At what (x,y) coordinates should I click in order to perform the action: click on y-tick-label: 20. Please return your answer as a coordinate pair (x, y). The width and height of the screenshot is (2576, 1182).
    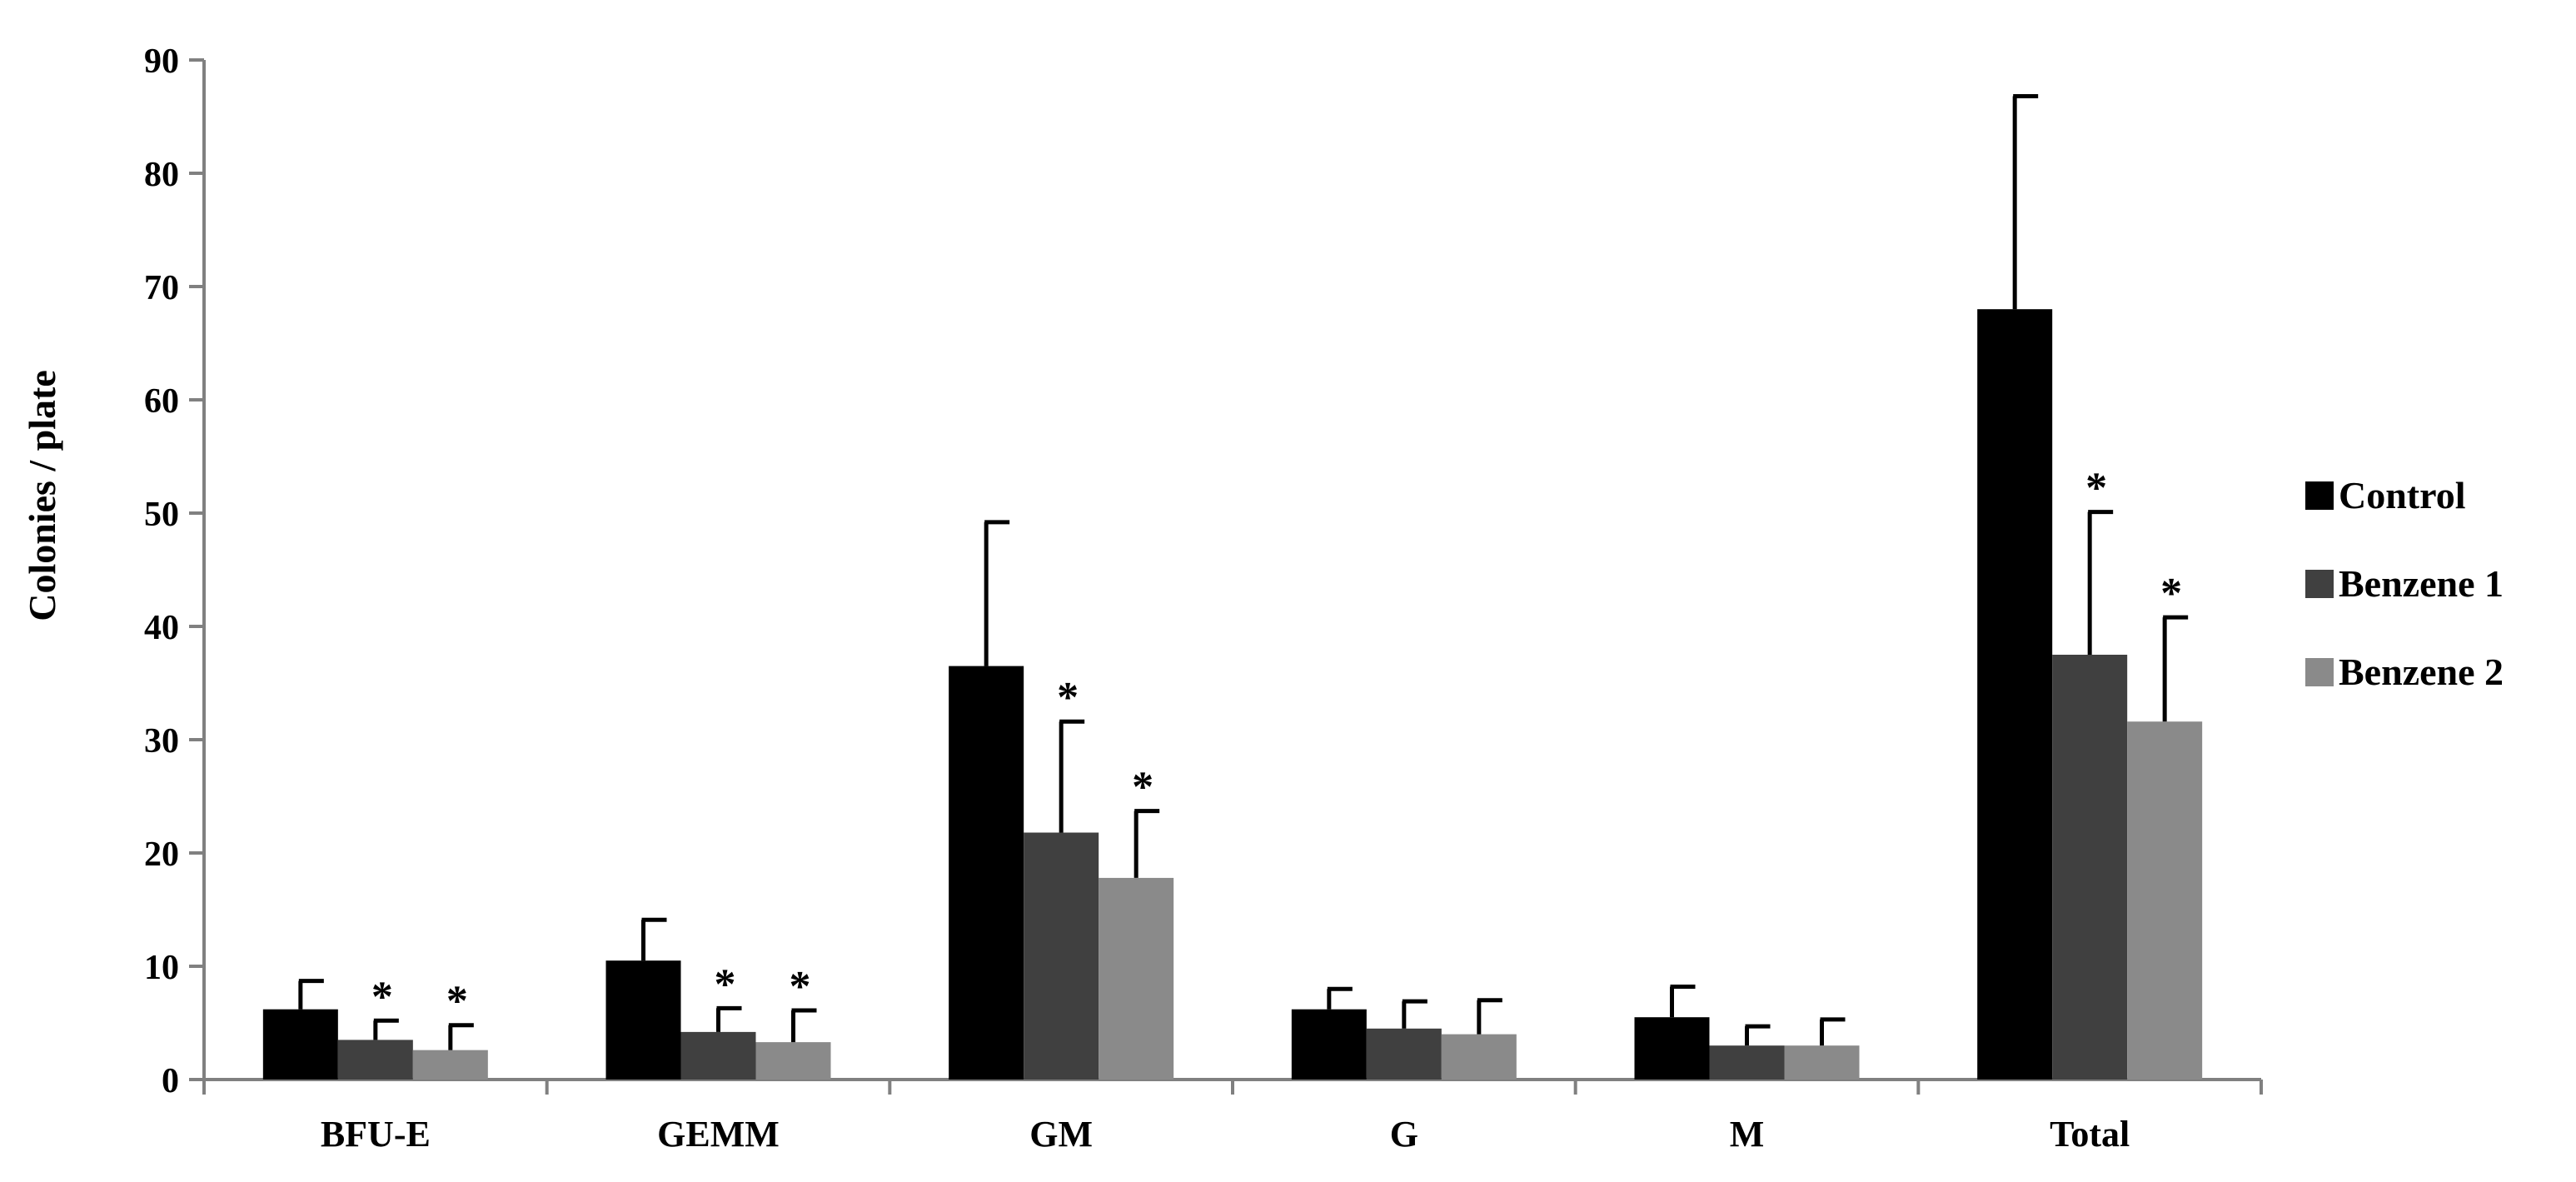
    Looking at the image, I should click on (161, 855).